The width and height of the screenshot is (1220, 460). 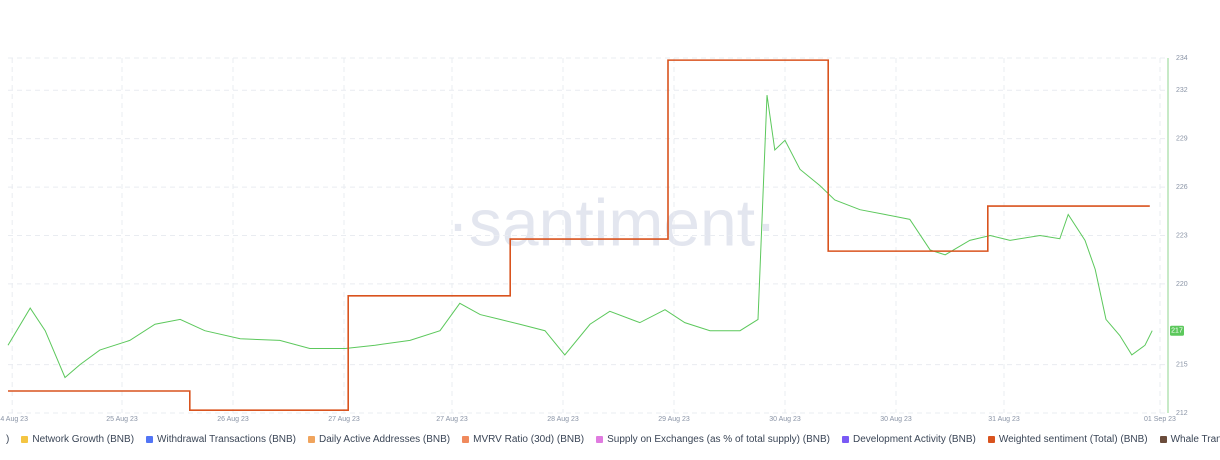 What do you see at coordinates (1182, 58) in the screenshot?
I see `y-tick-label: 234` at bounding box center [1182, 58].